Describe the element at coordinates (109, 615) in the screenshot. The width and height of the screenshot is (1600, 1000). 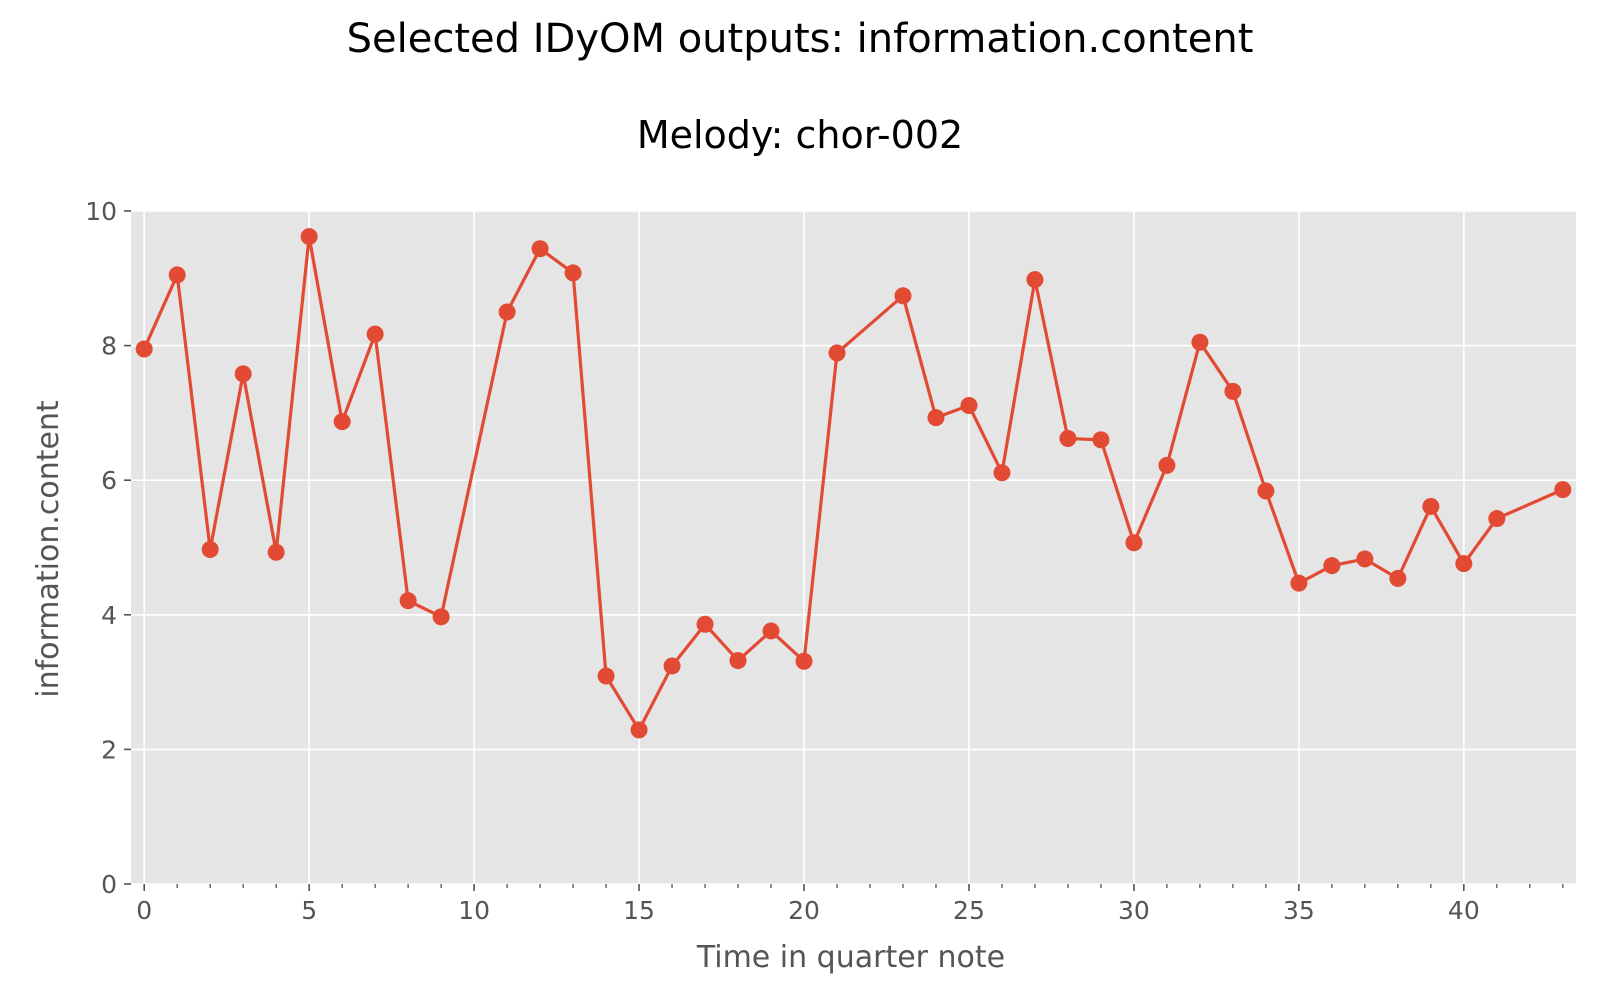
I see `y-tick-label: 4` at that location.